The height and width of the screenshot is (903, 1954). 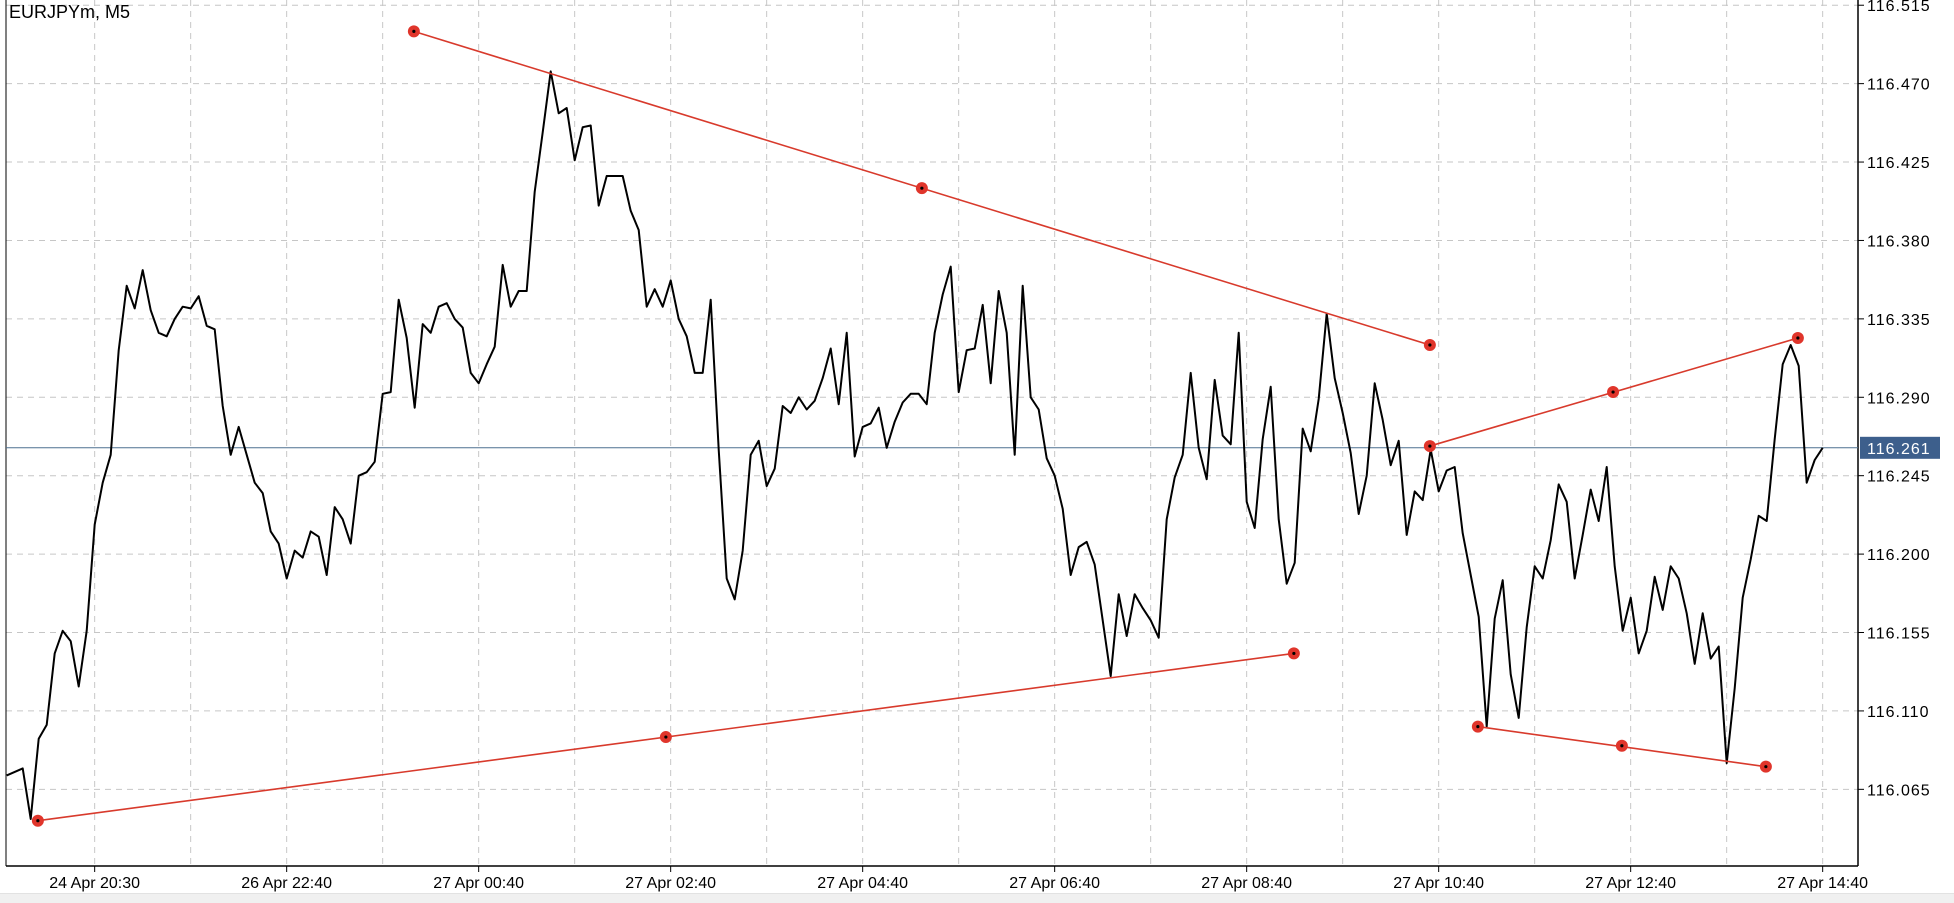 I want to click on x-tick-label: 27 Apr 00:40, so click(x=478, y=883).